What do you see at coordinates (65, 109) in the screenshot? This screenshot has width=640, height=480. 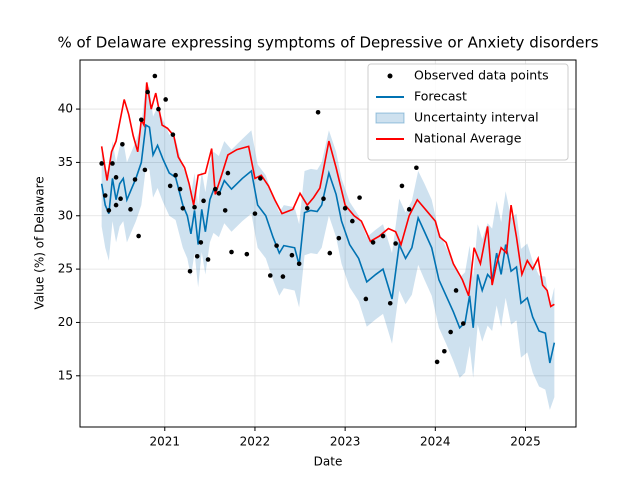 I see `y-tick-label: 40` at bounding box center [65, 109].